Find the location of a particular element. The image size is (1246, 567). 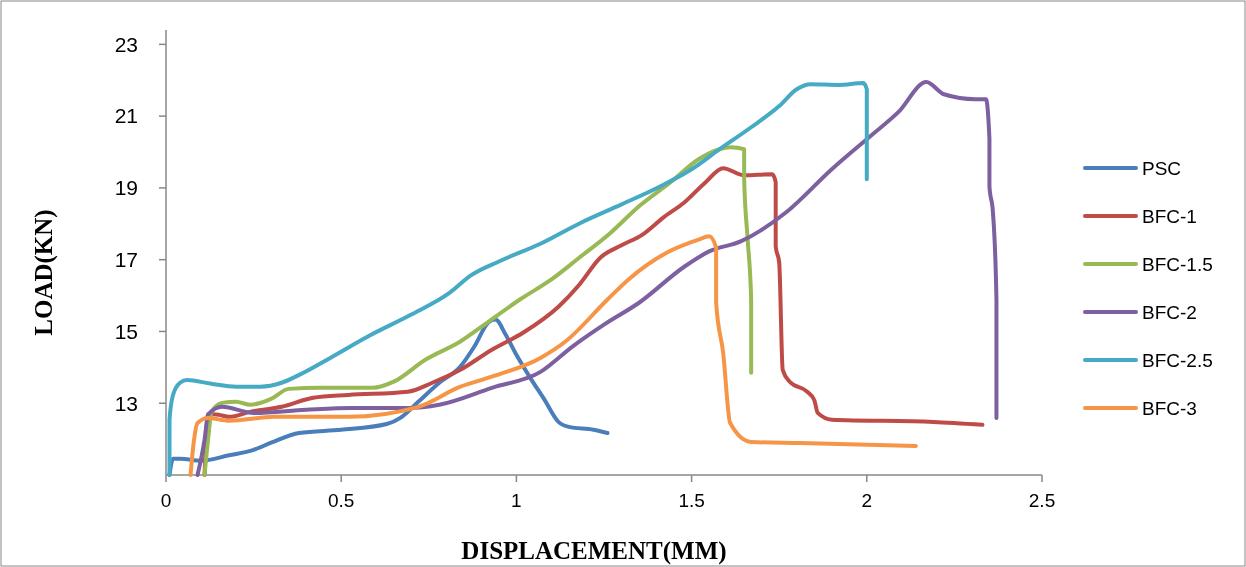

y-axis-title: LOAD(KN) is located at coordinates (44, 272).